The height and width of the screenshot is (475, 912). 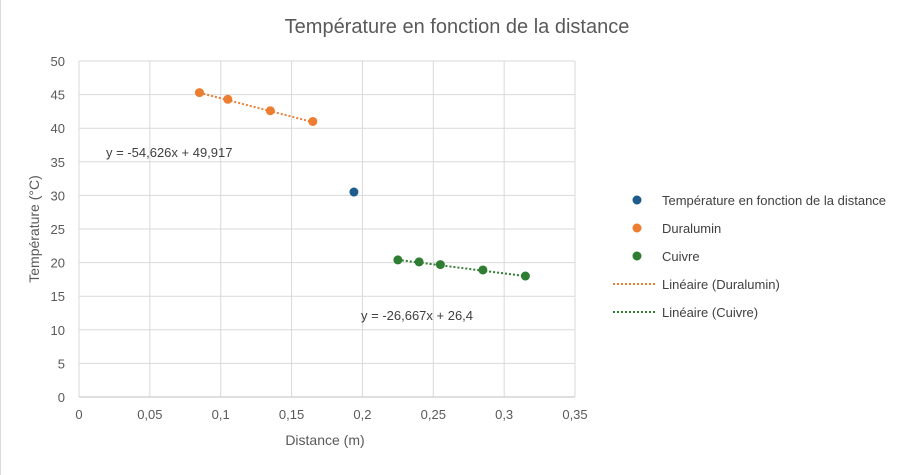 I want to click on y-tick-label: 20, so click(x=58, y=263).